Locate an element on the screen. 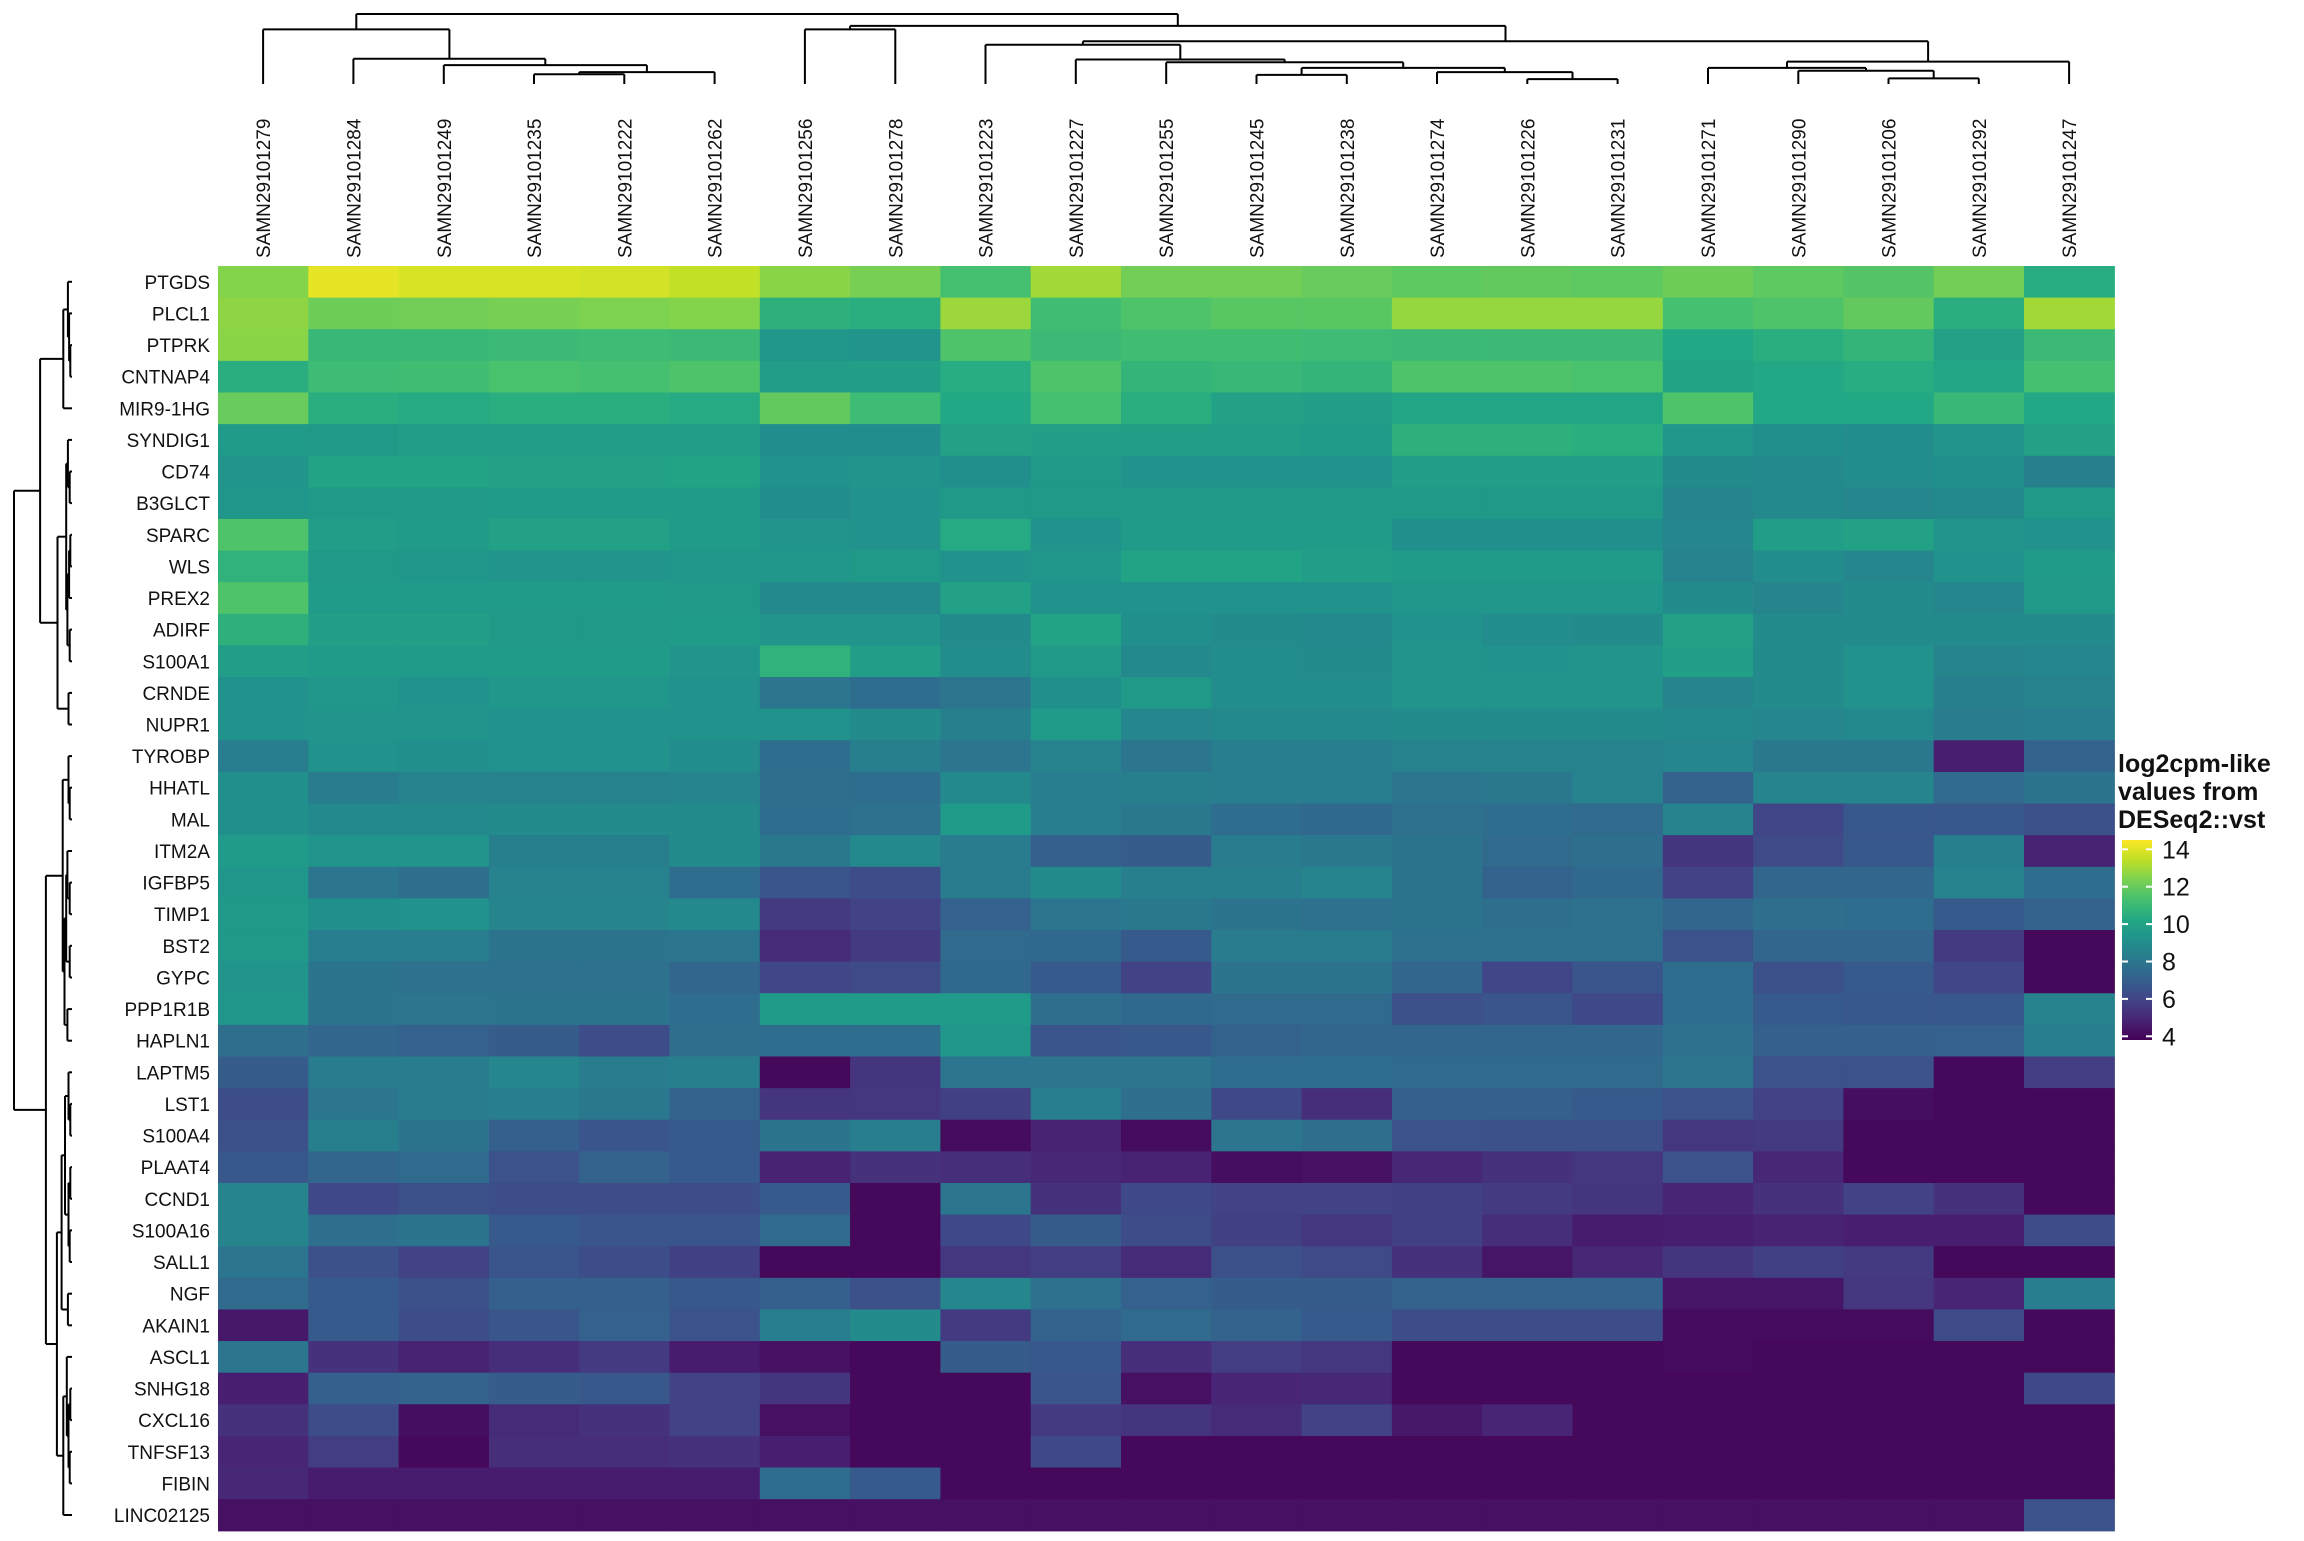 This screenshot has width=2304, height=1541. column-label: SAMN29101262 is located at coordinates (716, 188).